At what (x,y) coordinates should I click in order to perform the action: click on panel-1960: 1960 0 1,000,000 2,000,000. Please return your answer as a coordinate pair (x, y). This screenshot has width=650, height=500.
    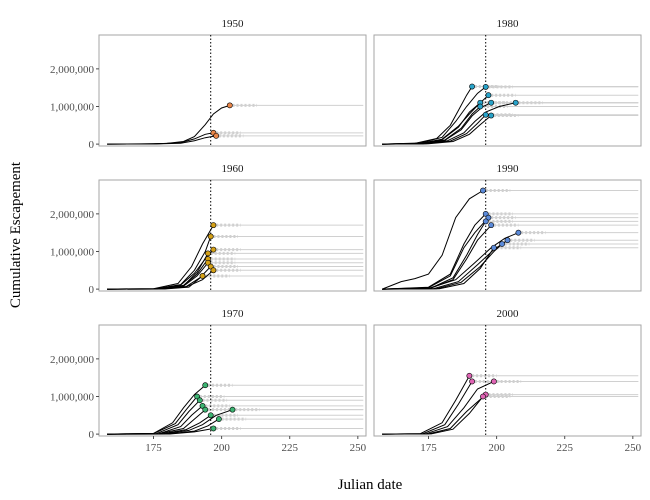
    Looking at the image, I should click on (208, 229).